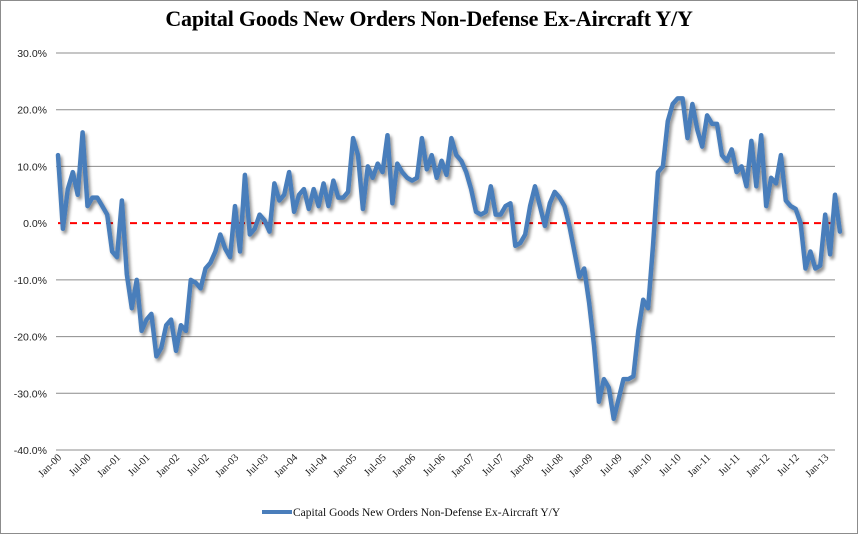 This screenshot has height=534, width=858. I want to click on y-tick-label: -10.0%, so click(30, 281).